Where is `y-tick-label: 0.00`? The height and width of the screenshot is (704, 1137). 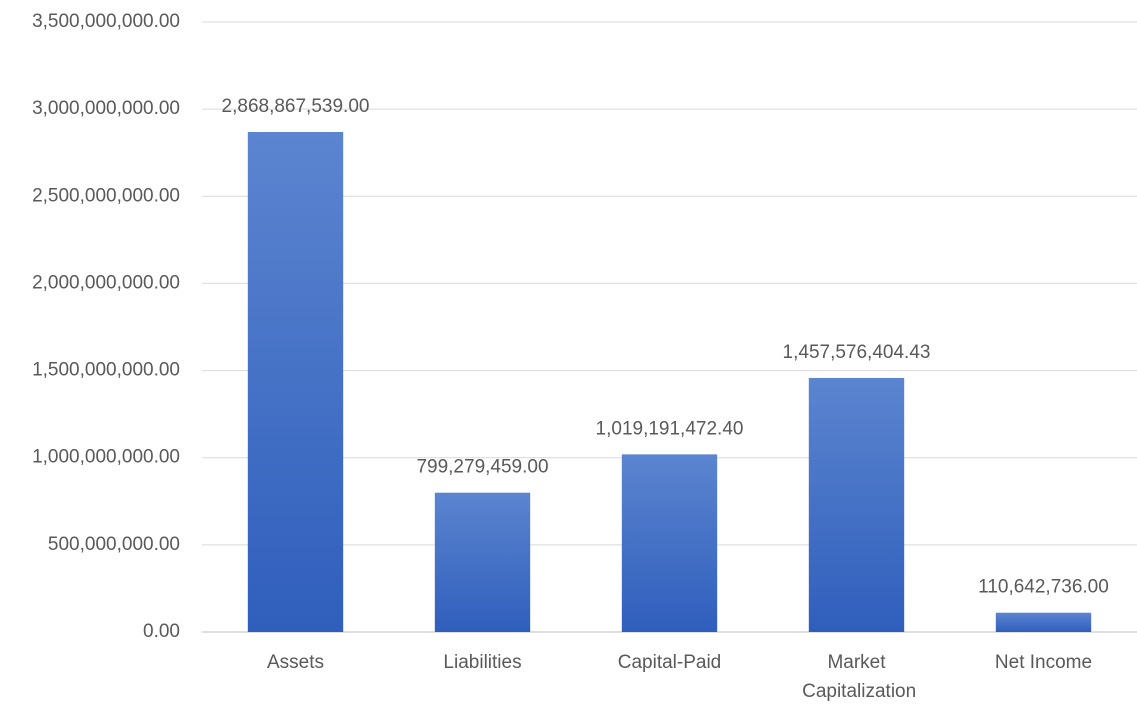
y-tick-label: 0.00 is located at coordinates (161, 631).